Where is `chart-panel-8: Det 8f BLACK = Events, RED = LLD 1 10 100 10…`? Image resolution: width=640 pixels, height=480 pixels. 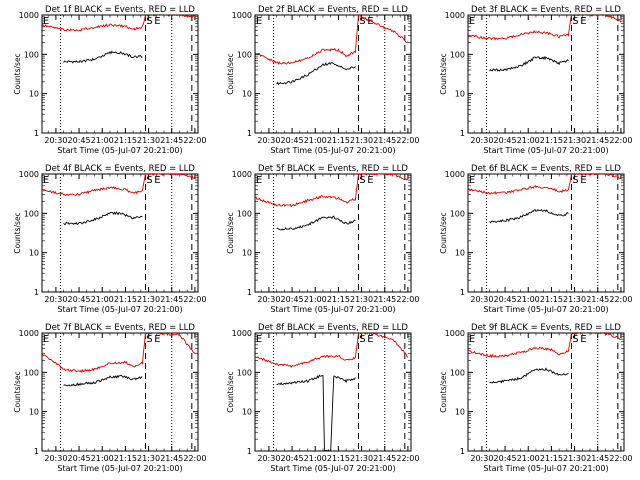
chart-panel-8: Det 8f BLACK = Events, RED = LLD 1 10 100 10… is located at coordinates (322, 398).